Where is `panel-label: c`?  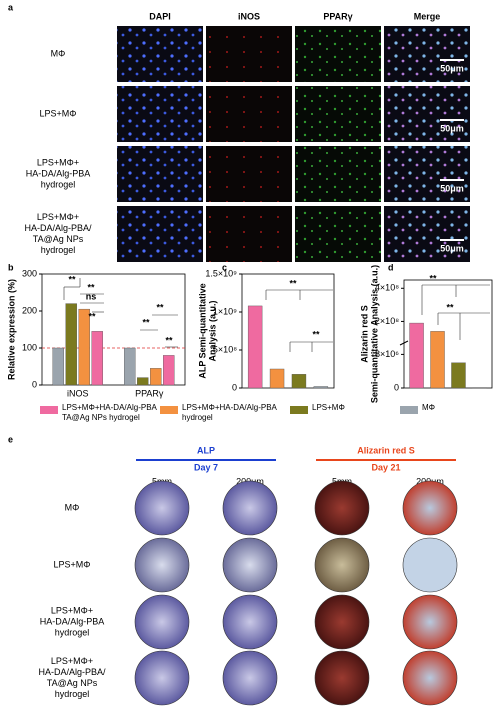 panel-label: c is located at coordinates (224, 267).